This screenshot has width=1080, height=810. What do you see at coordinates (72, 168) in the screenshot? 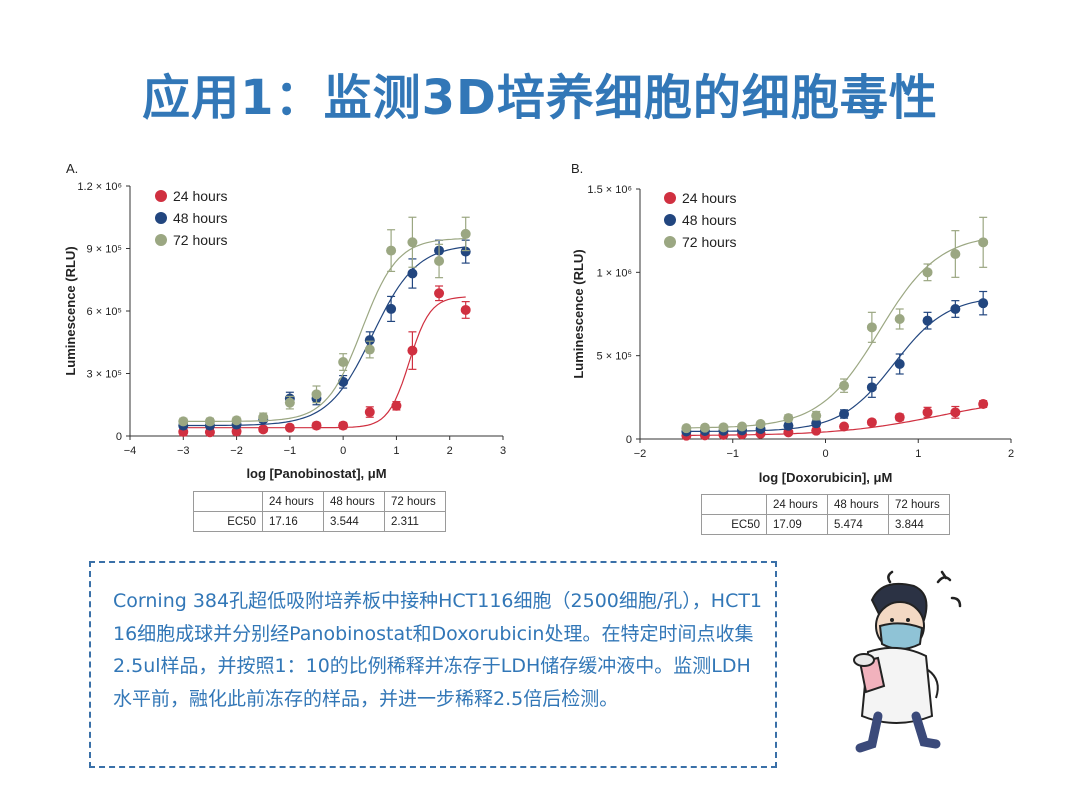
I see `panel-label: A.` at bounding box center [72, 168].